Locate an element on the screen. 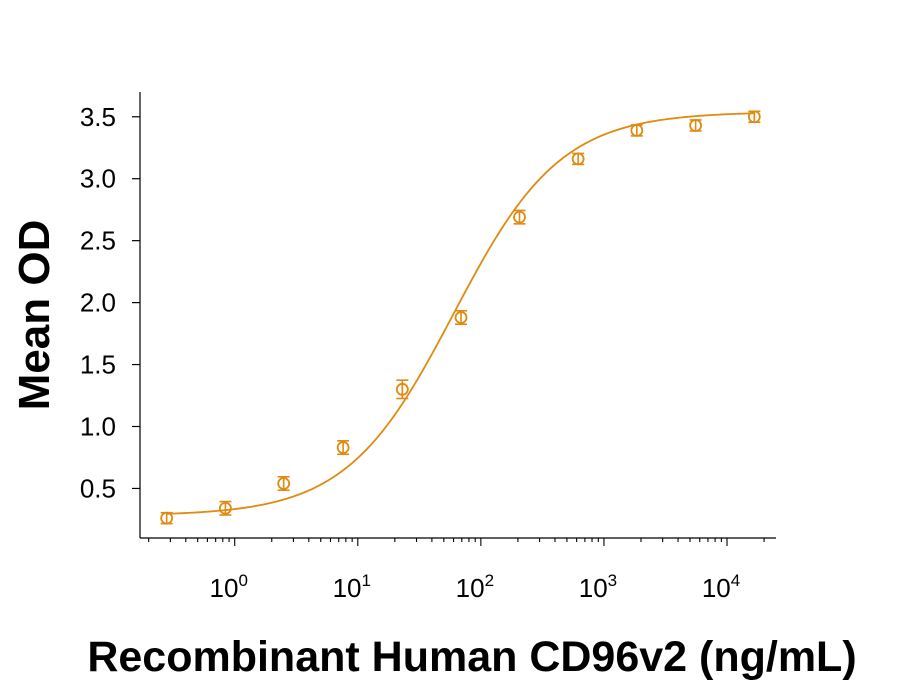  y-tick-label: 1.5 is located at coordinates (98, 365).